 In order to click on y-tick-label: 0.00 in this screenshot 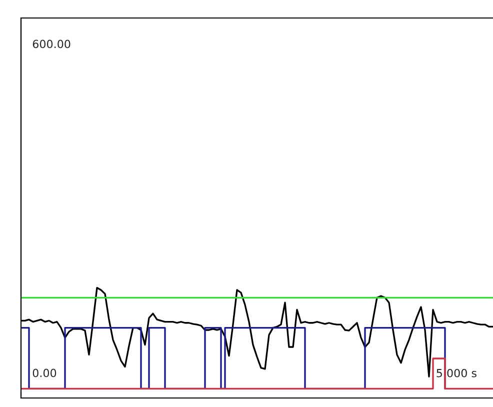, I will do `click(44, 373)`.